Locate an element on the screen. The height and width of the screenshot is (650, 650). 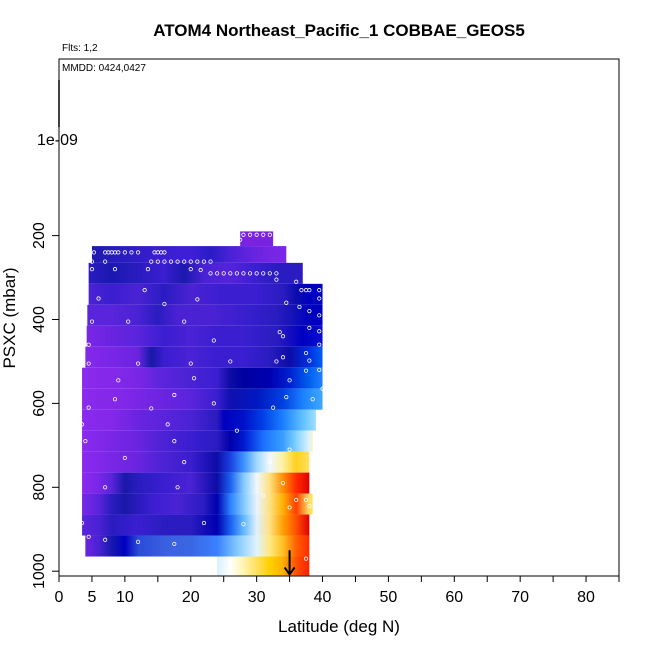
y-axis: 1e-09 200 400 600 800 1000 is located at coordinates (54, 360).